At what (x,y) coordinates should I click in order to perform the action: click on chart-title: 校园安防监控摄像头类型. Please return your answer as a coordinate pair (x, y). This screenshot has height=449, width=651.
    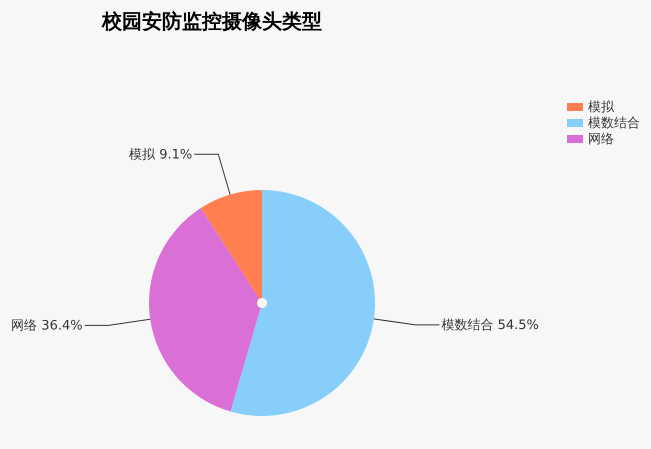
    Looking at the image, I should click on (211, 21).